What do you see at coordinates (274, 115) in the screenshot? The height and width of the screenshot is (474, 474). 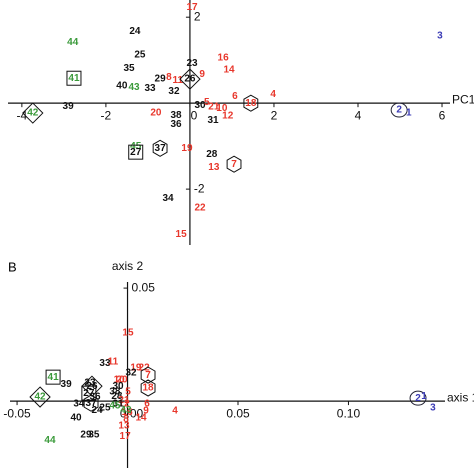 I see `x-tick-label: 2` at bounding box center [274, 115].